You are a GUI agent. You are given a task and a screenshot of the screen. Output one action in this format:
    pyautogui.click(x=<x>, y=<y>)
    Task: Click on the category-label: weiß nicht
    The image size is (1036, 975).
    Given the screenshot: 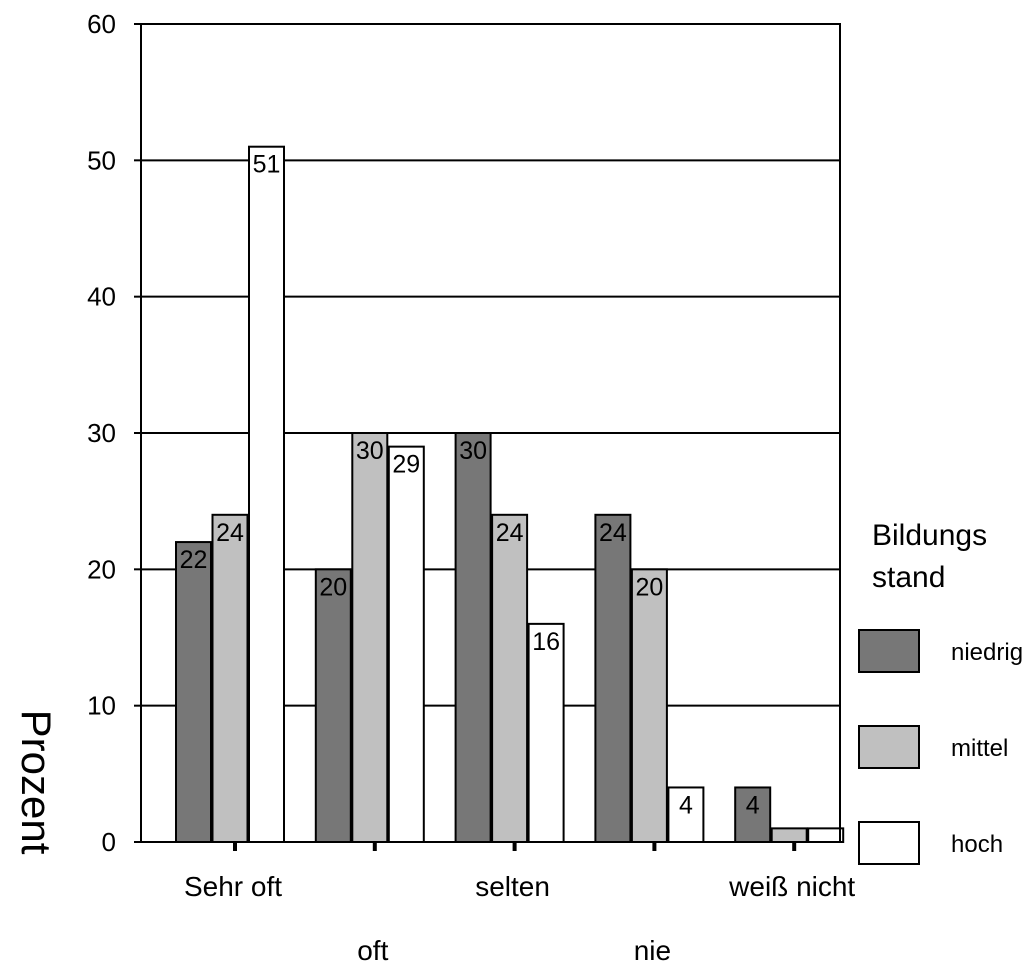 What is the action you would take?
    pyautogui.click(x=791, y=886)
    